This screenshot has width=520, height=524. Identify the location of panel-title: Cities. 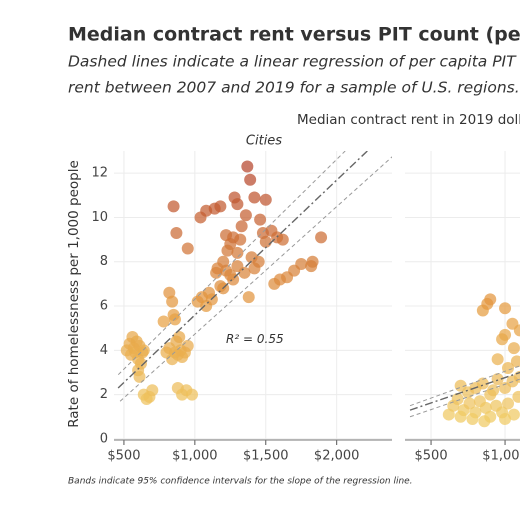
(264, 141).